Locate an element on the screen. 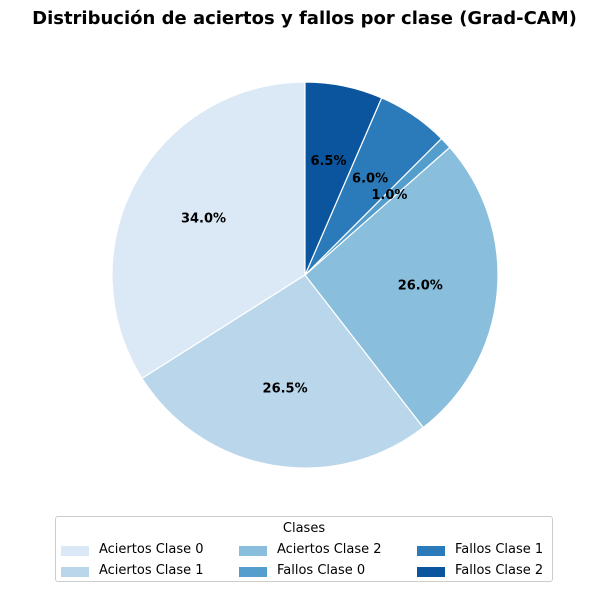 This screenshot has height=593, width=609. slice-label: 34.0% is located at coordinates (203, 219).